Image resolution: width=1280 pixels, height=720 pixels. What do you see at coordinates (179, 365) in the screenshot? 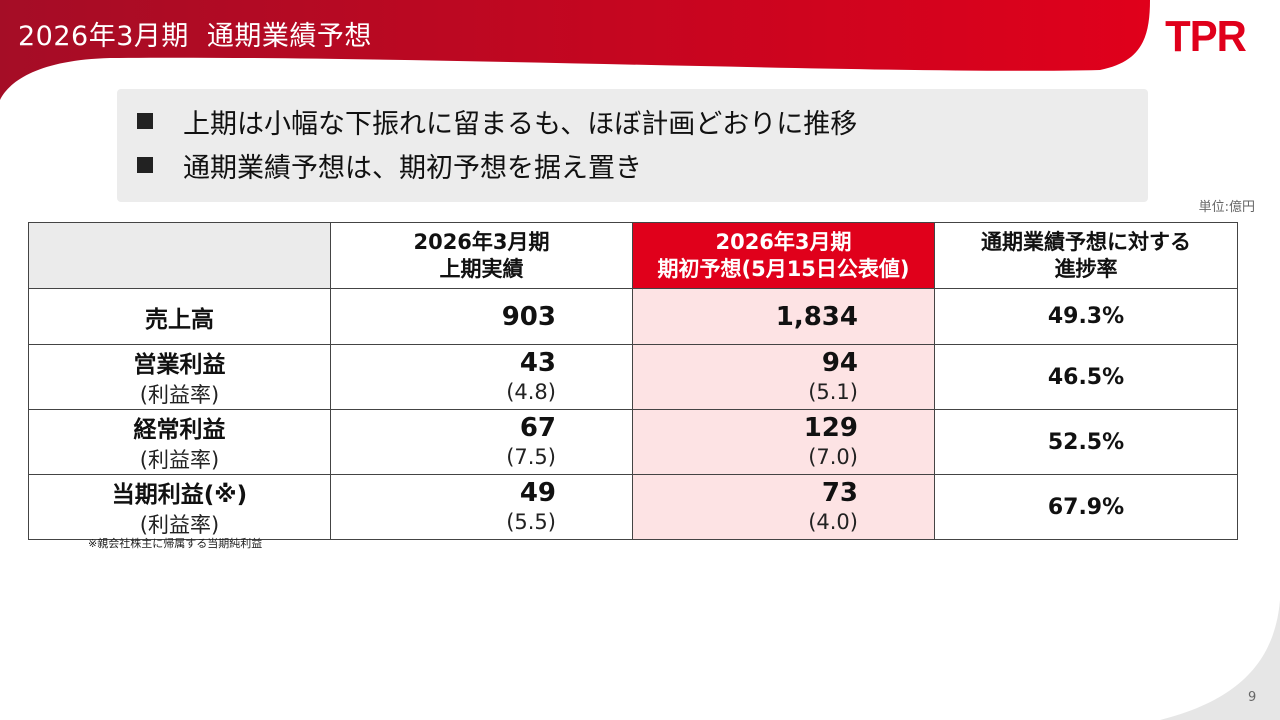
I see `label-text: 営業利益` at bounding box center [179, 365].